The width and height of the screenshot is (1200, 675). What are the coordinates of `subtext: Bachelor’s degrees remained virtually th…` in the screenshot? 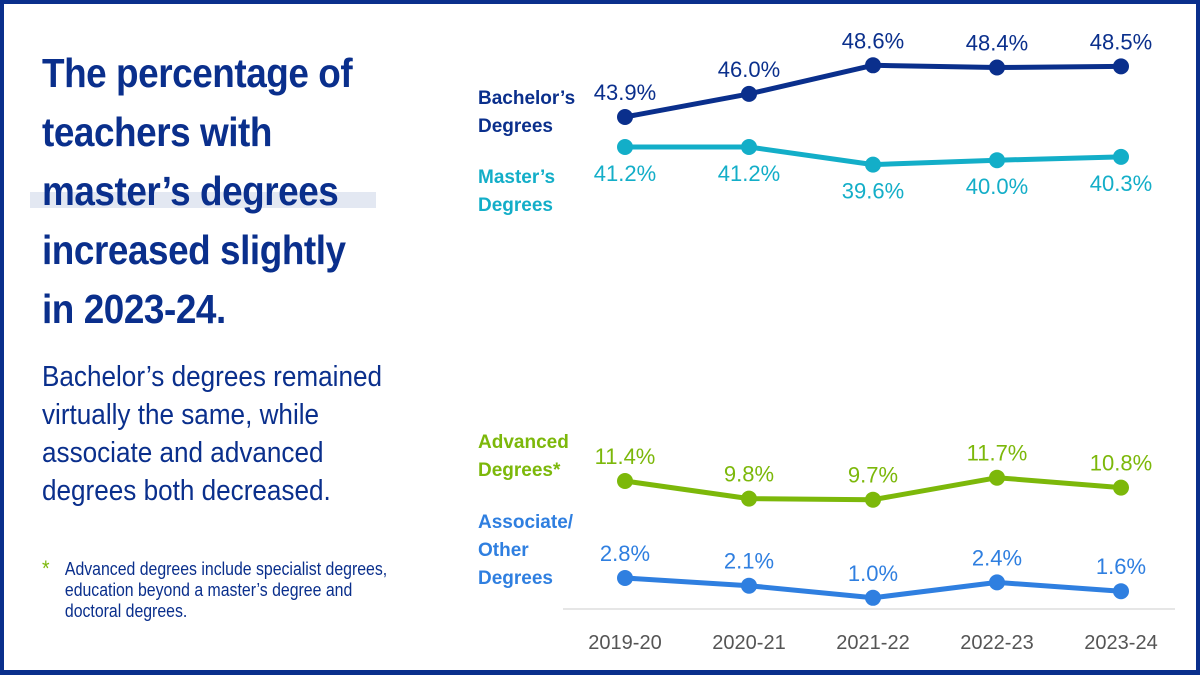 It's located at (212, 434).